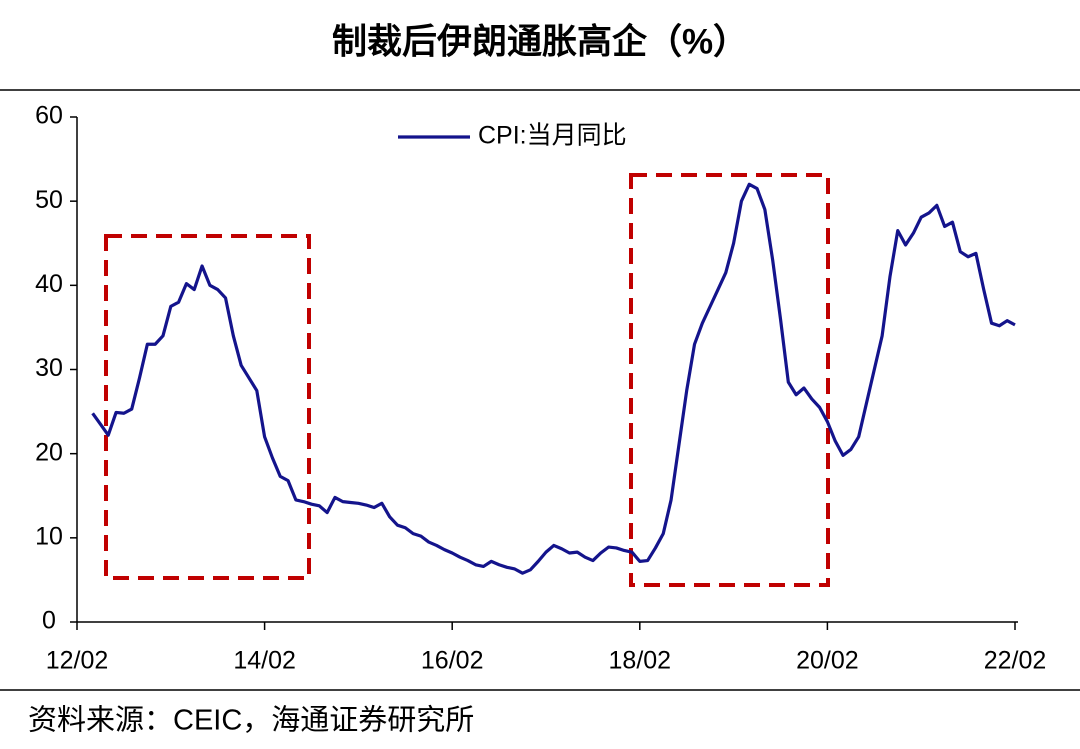  I want to click on x-tick-label: 16/02, so click(452, 661).